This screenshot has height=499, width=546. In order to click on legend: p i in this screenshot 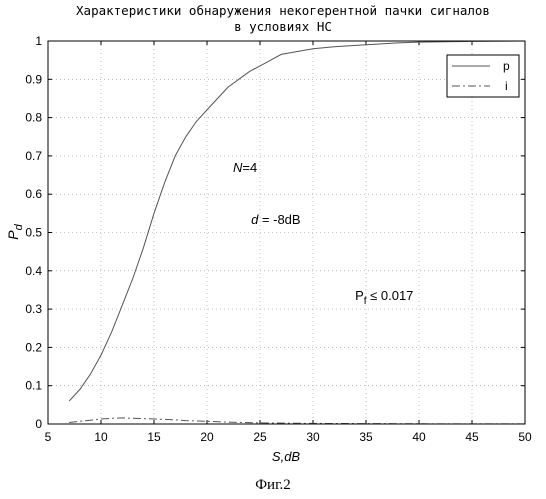, I will do `click(483, 76)`.